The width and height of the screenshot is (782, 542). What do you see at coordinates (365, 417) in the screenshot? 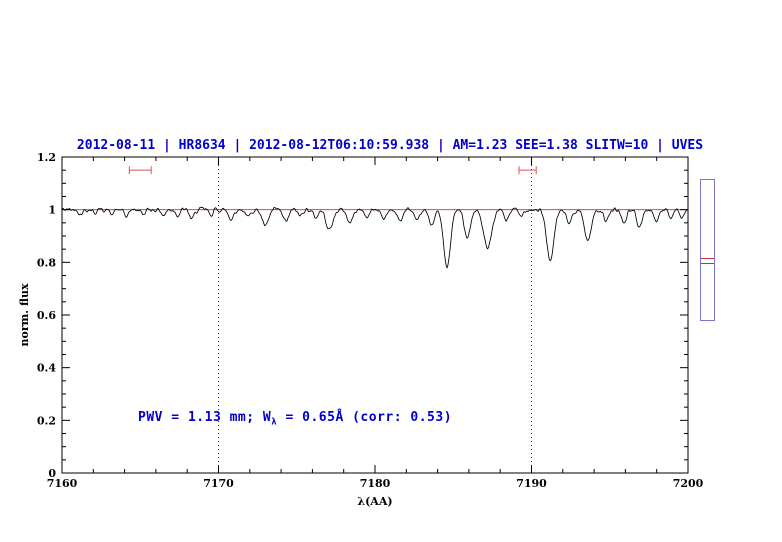
I see `pwv-annotation-suffix: = 0.65Å (corr: 0.53)` at bounding box center [365, 417].